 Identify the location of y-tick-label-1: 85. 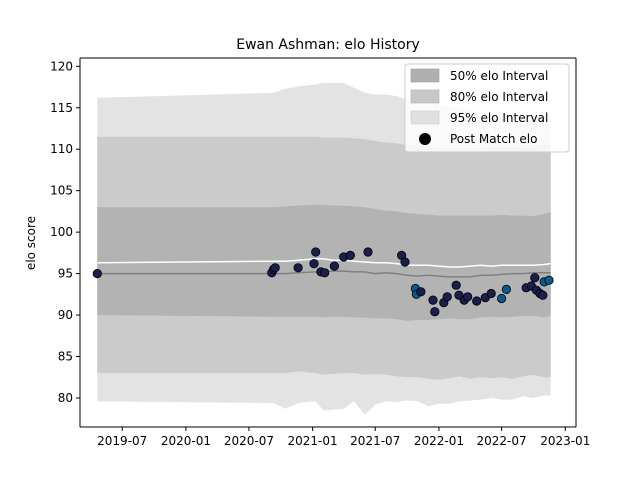
(65, 357).